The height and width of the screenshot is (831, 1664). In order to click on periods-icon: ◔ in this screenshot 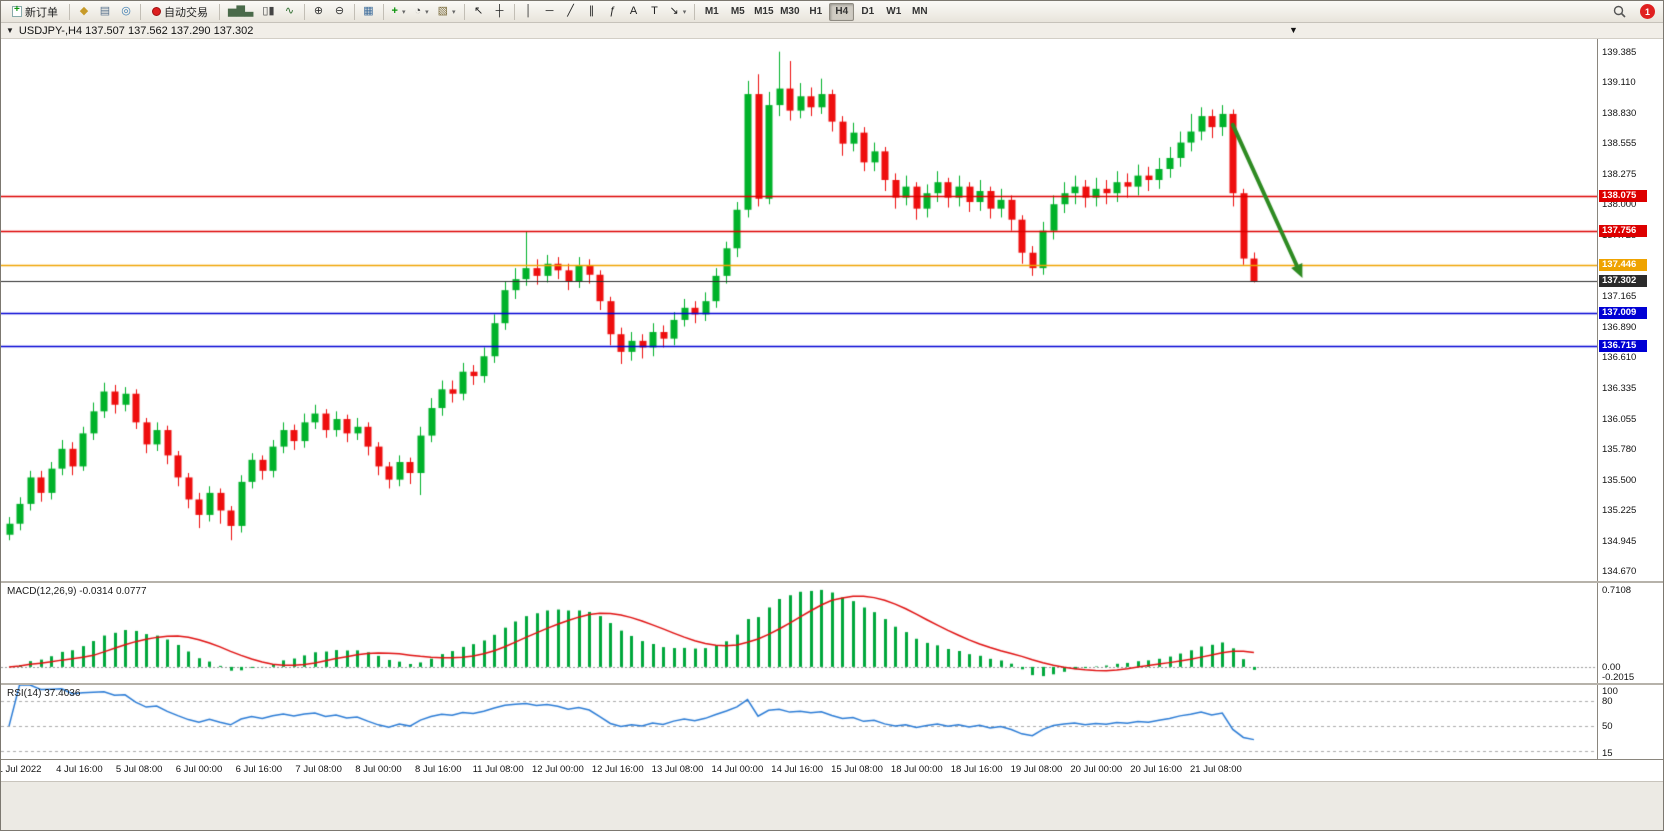, I will do `click(418, 11)`.